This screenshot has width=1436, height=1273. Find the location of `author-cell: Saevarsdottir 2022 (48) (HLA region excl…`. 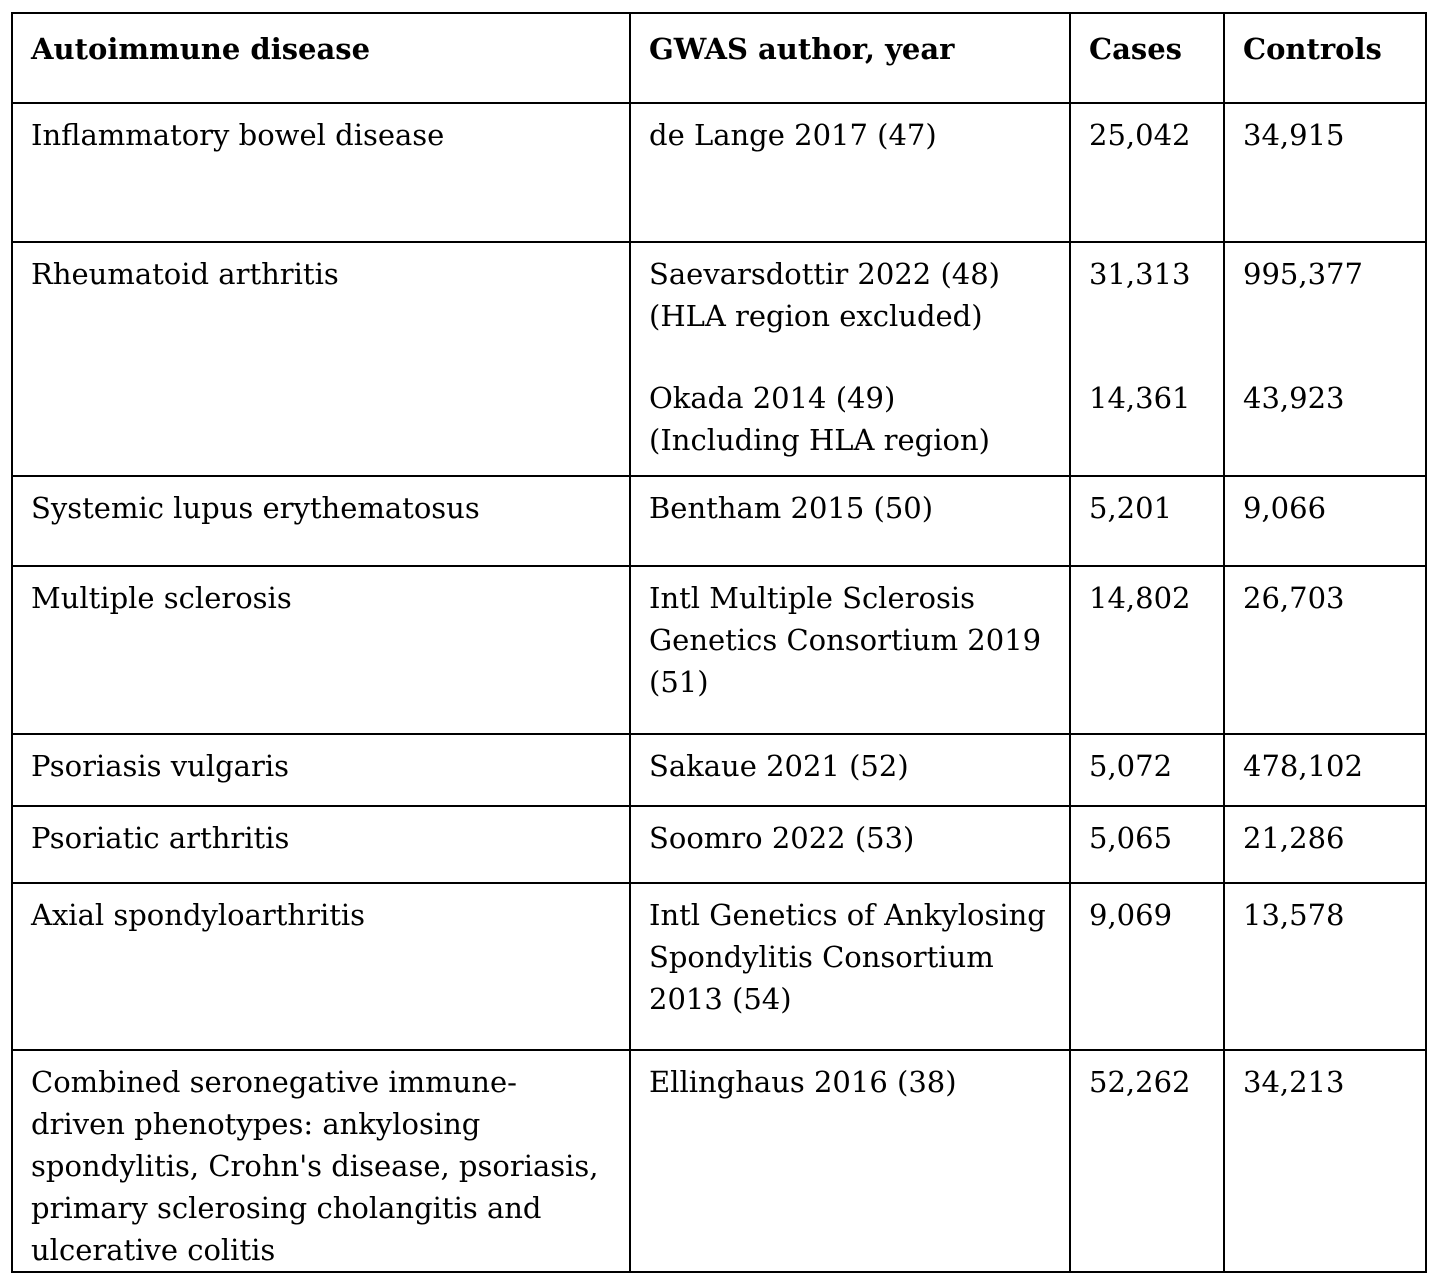

author-cell: Saevarsdottir 2022 (48) (HLA region excl… is located at coordinates (850, 359).